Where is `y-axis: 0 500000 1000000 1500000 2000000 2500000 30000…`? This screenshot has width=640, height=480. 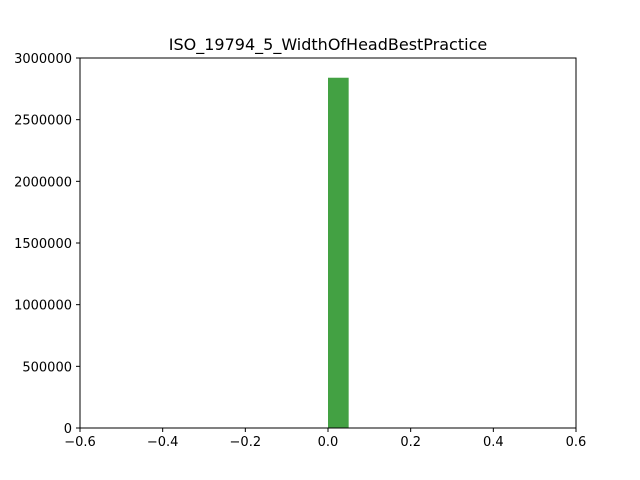
y-axis: 0 500000 1000000 1500000 2000000 2500000 30000… is located at coordinates (47, 244).